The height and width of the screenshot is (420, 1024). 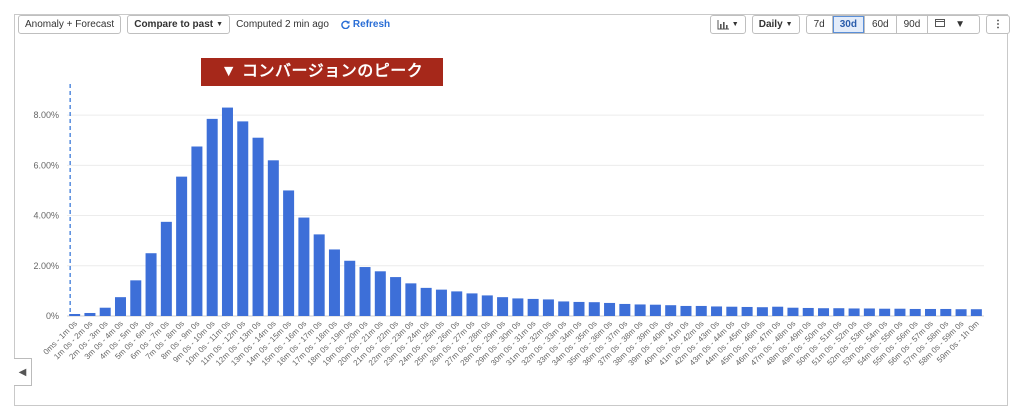 What do you see at coordinates (282, 24) in the screenshot?
I see `computed-status: Computed 2 min ago` at bounding box center [282, 24].